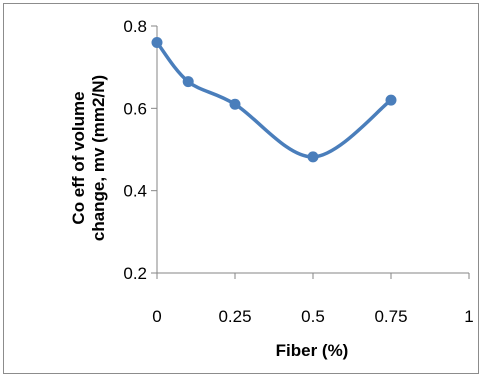  I want to click on x-tick-label: 0.5, so click(313, 316).